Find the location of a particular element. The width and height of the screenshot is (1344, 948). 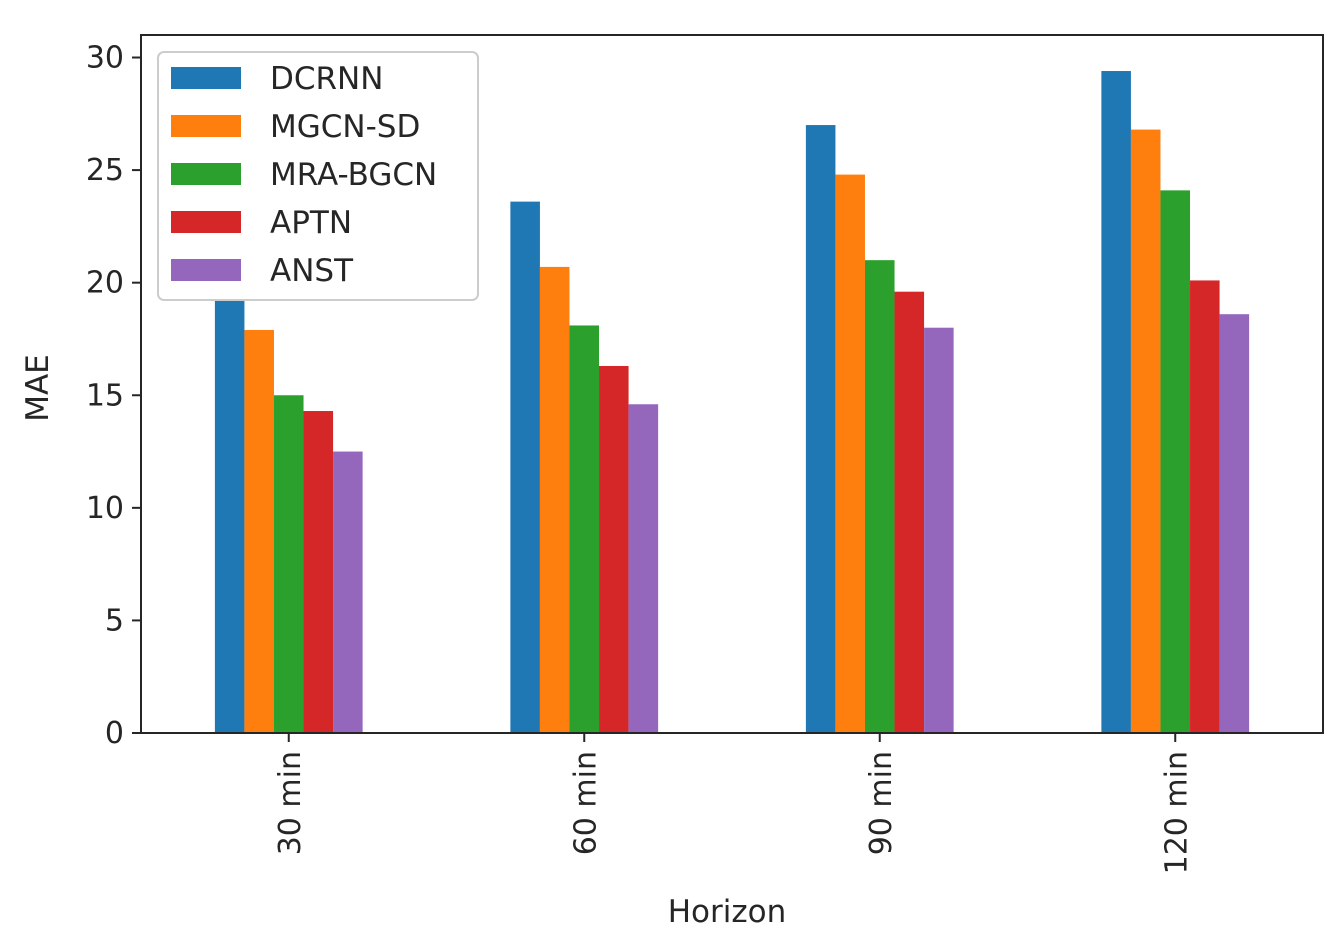

y-tick-label: 20 is located at coordinates (105, 283).